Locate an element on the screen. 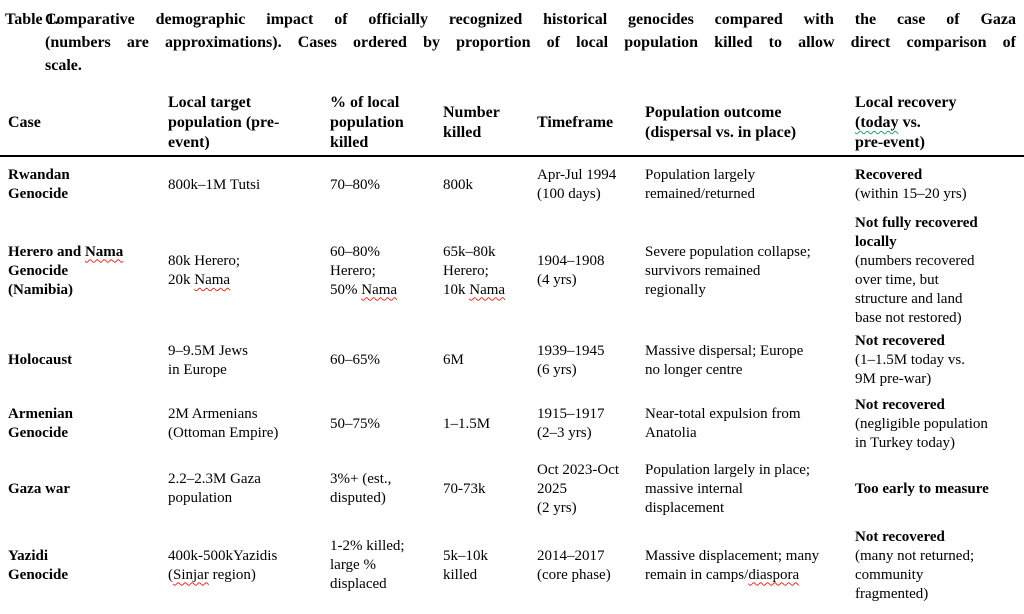 This screenshot has height=614, width=1024. cell-rwandan-genocide-local-recovery: Recovered (within 15–20 yrs) is located at coordinates (935, 184).